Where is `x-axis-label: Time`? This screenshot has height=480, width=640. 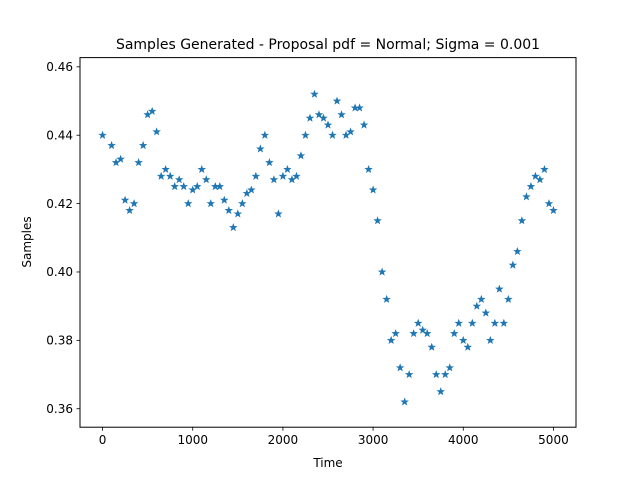 x-axis-label: Time is located at coordinates (327, 463).